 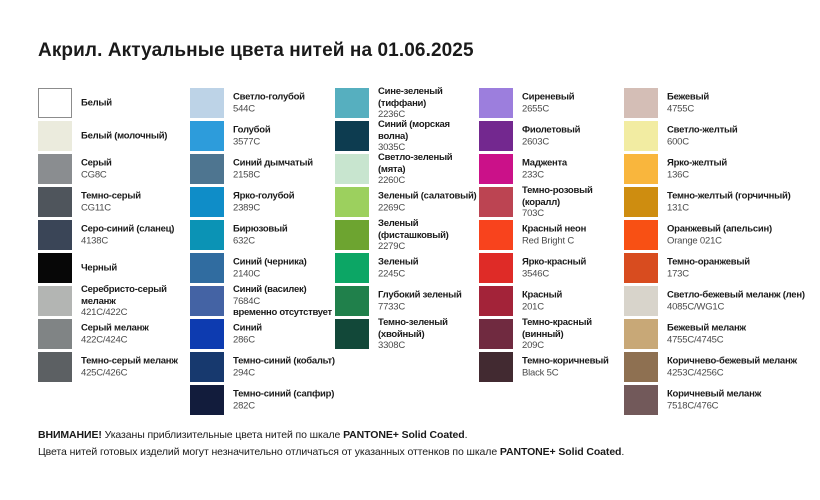 I want to click on color-name: Ярко-красный, so click(x=554, y=262).